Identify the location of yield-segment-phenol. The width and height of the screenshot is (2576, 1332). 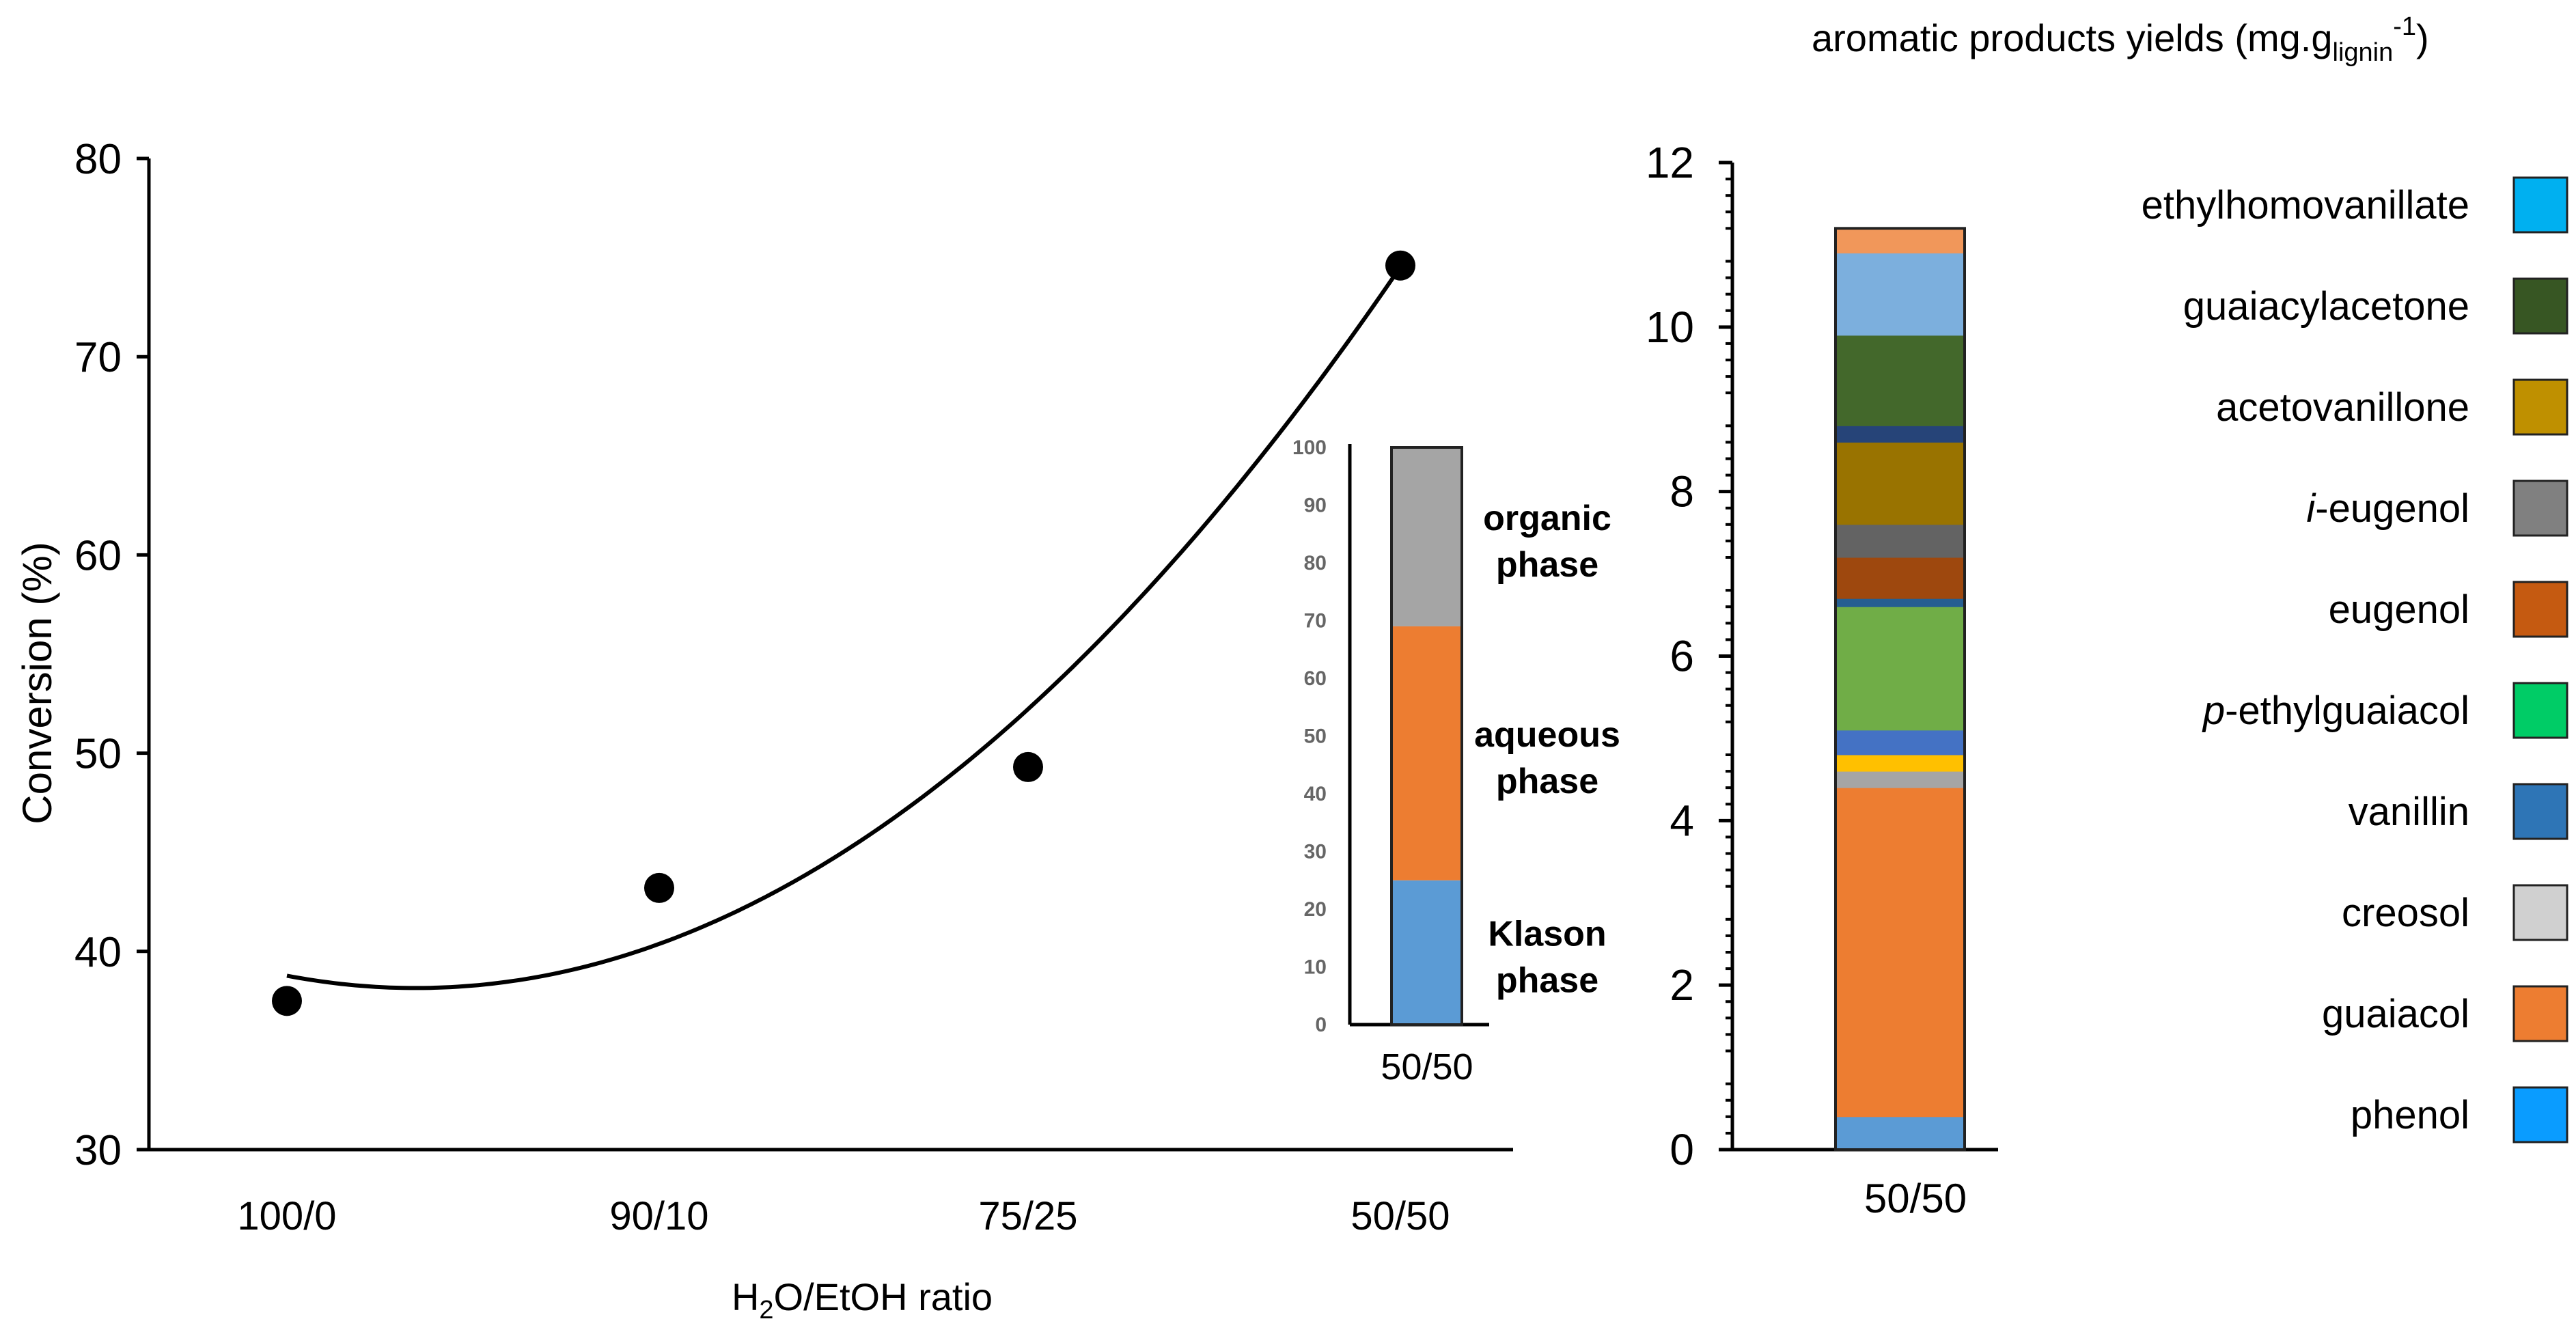
(1900, 1133).